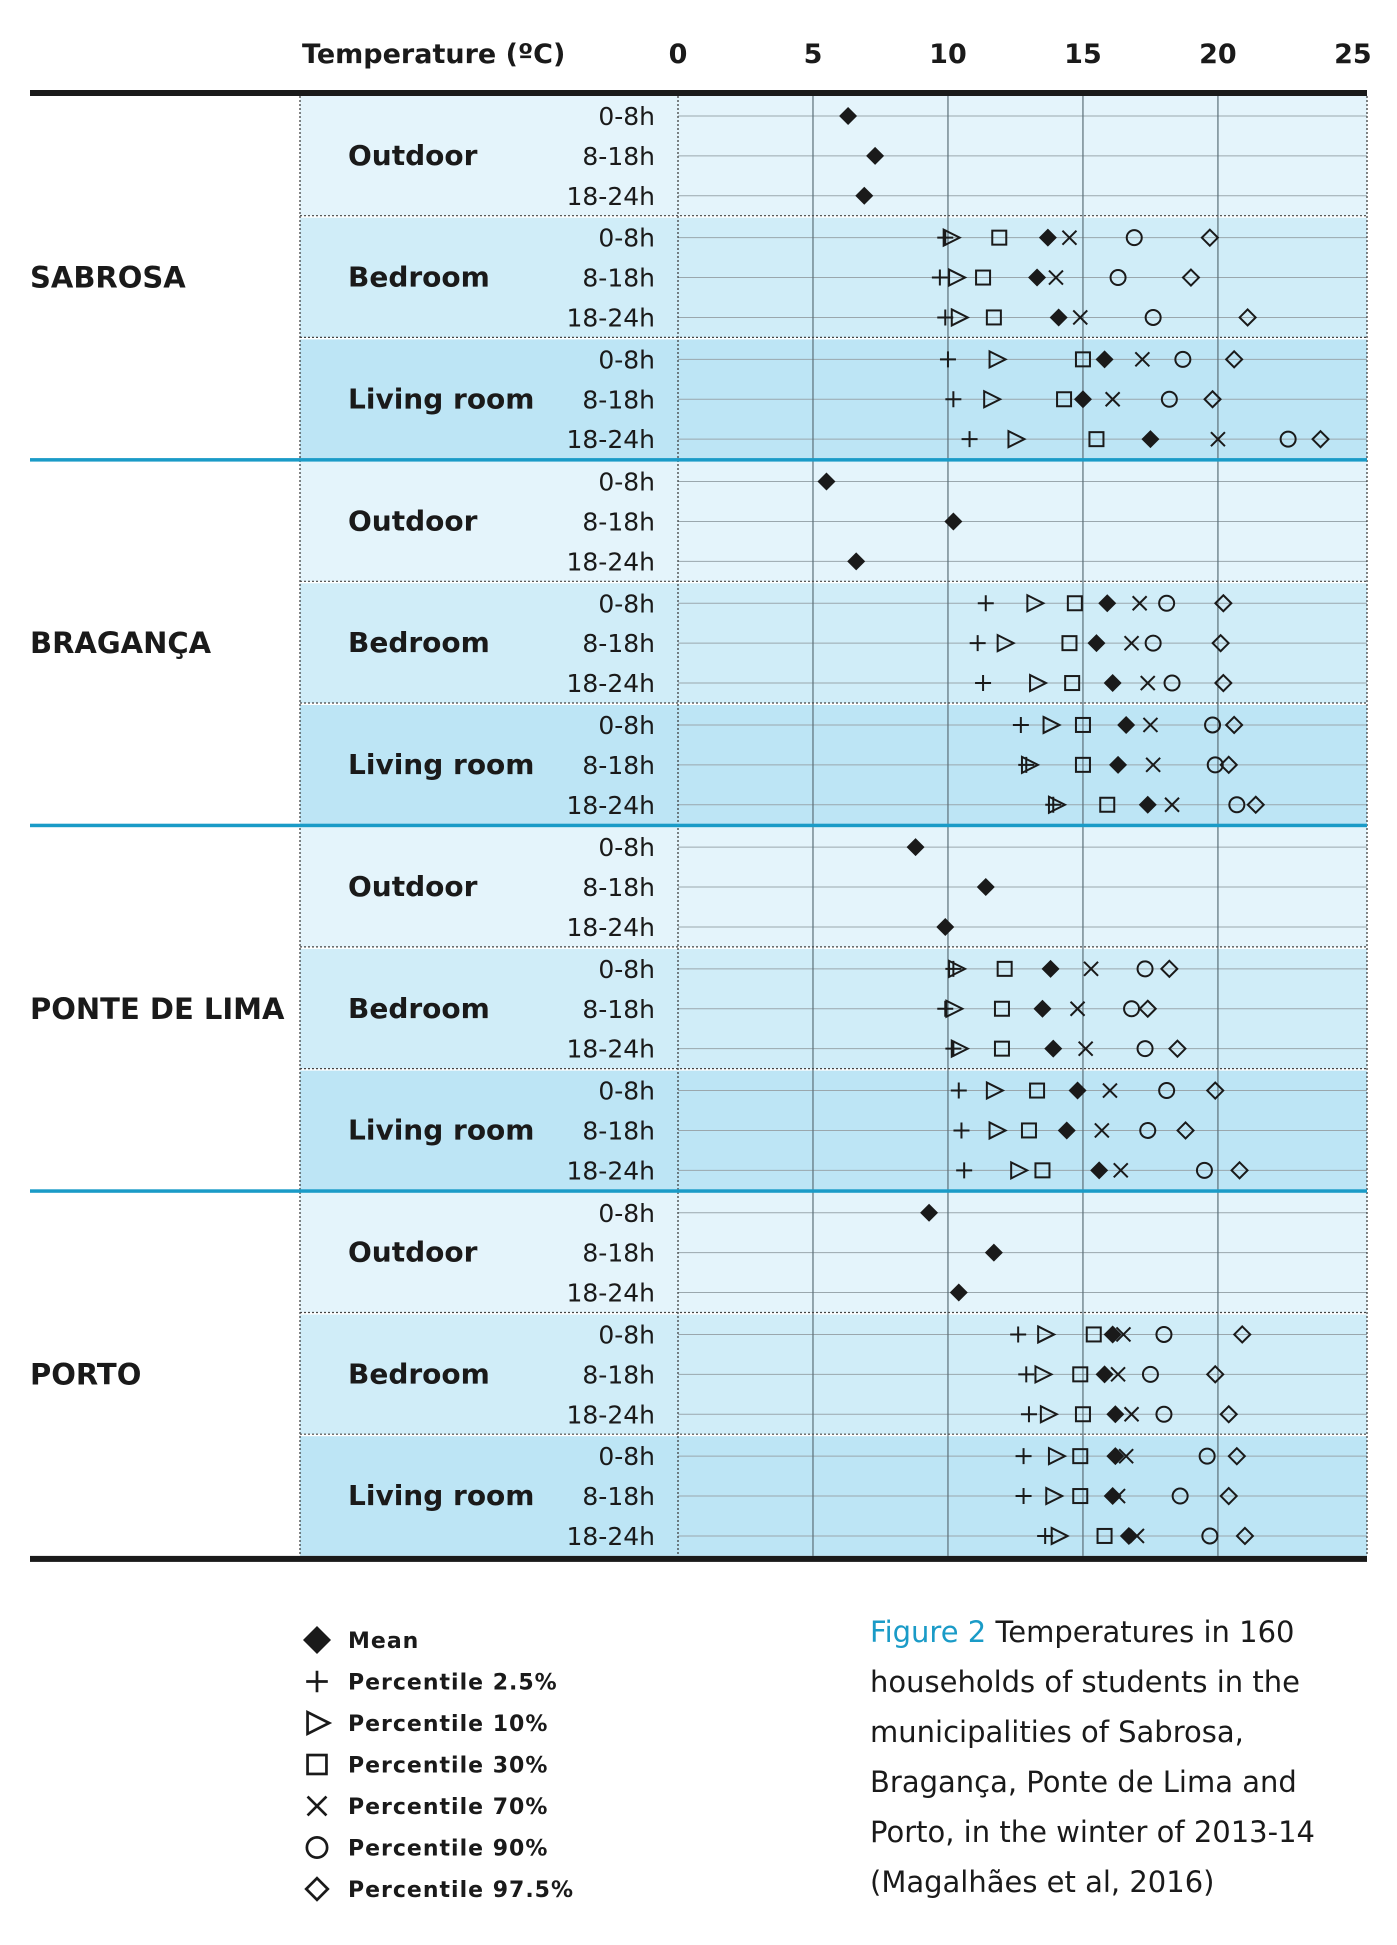  What do you see at coordinates (108, 278) in the screenshot?
I see `municipality-label: SABROSA` at bounding box center [108, 278].